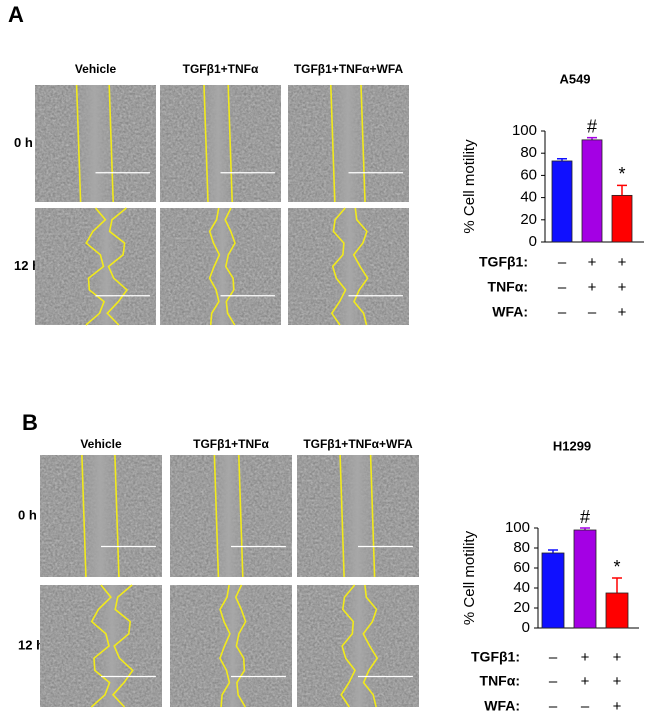 The width and height of the screenshot is (652, 718). Describe the element at coordinates (30, 422) in the screenshot. I see `panel-label: B` at that location.